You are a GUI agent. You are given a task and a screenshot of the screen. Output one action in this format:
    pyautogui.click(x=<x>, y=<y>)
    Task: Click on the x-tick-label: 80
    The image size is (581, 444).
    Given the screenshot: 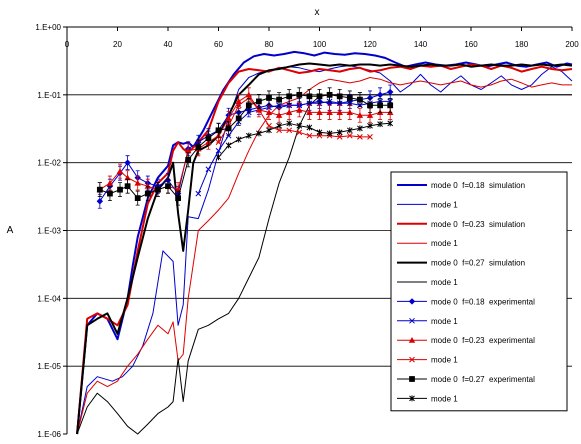 What is the action you would take?
    pyautogui.click(x=269, y=44)
    